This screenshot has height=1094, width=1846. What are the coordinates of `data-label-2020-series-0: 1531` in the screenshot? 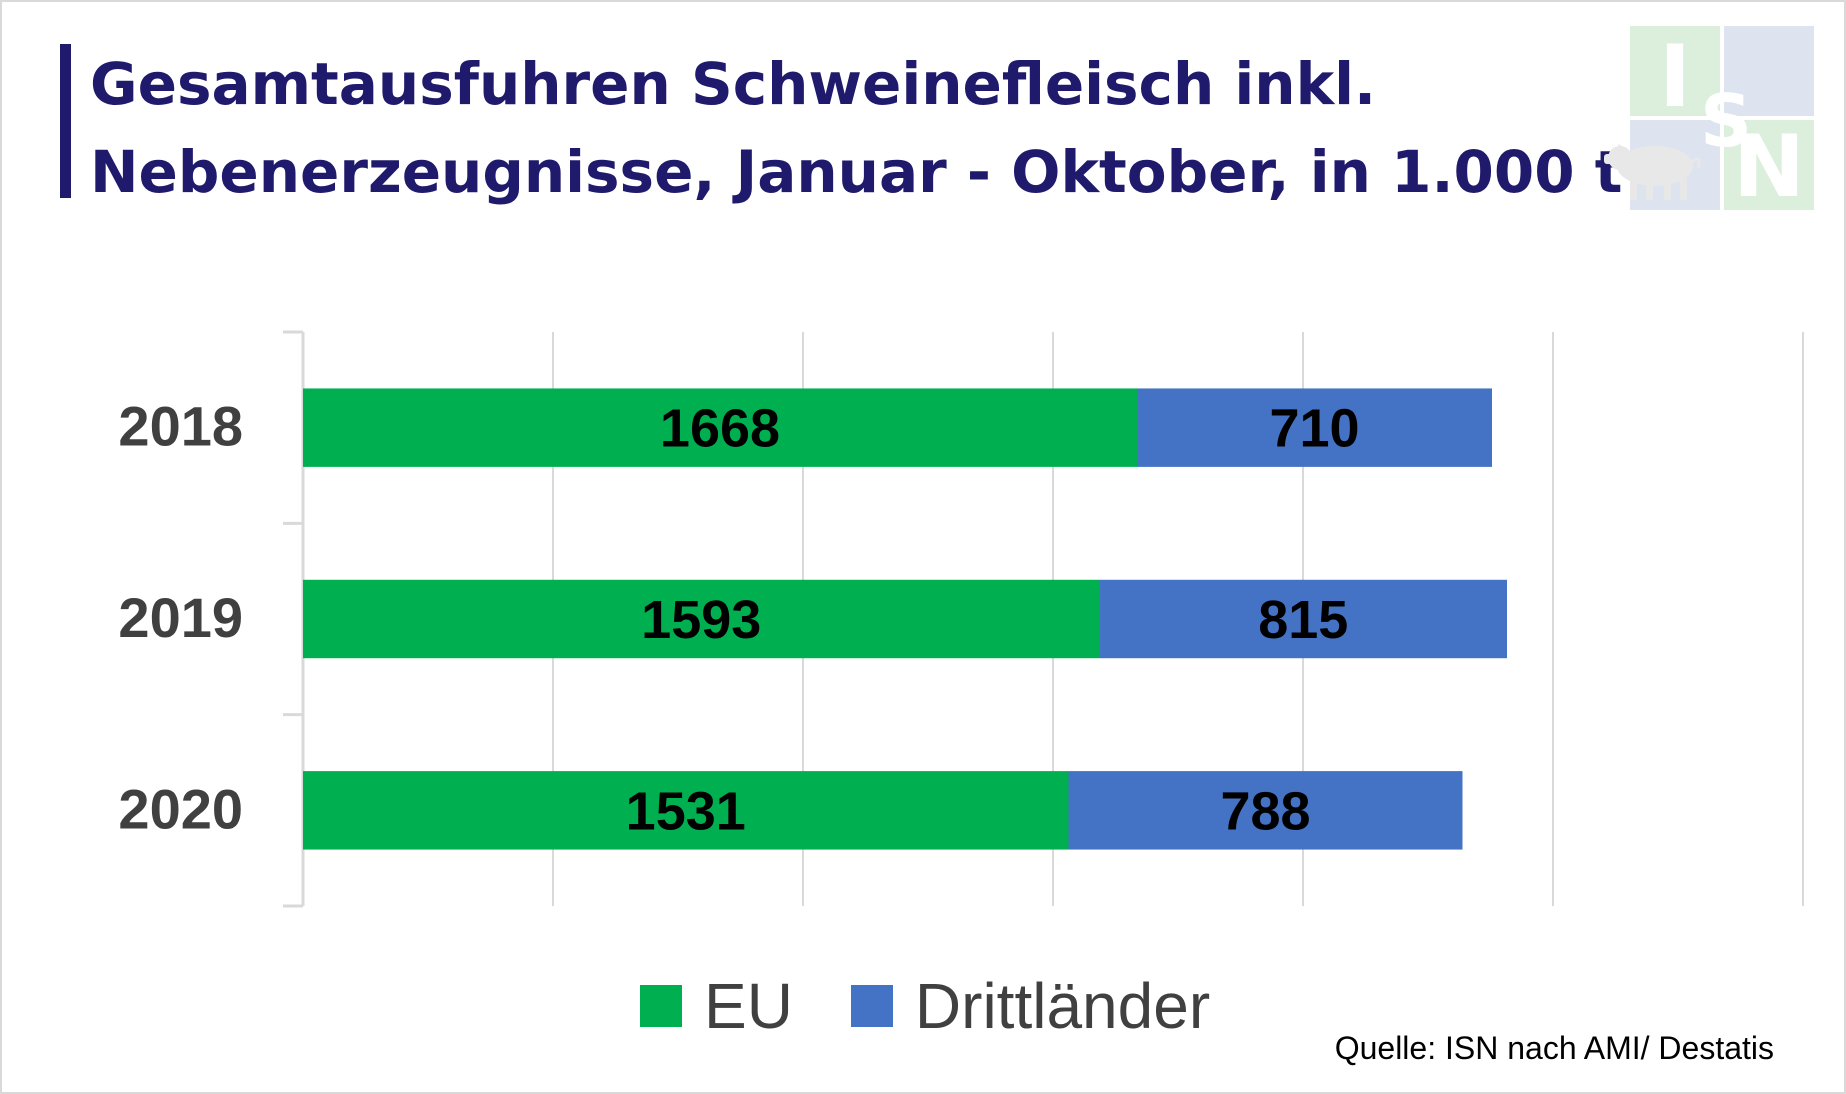 It's located at (686, 811).